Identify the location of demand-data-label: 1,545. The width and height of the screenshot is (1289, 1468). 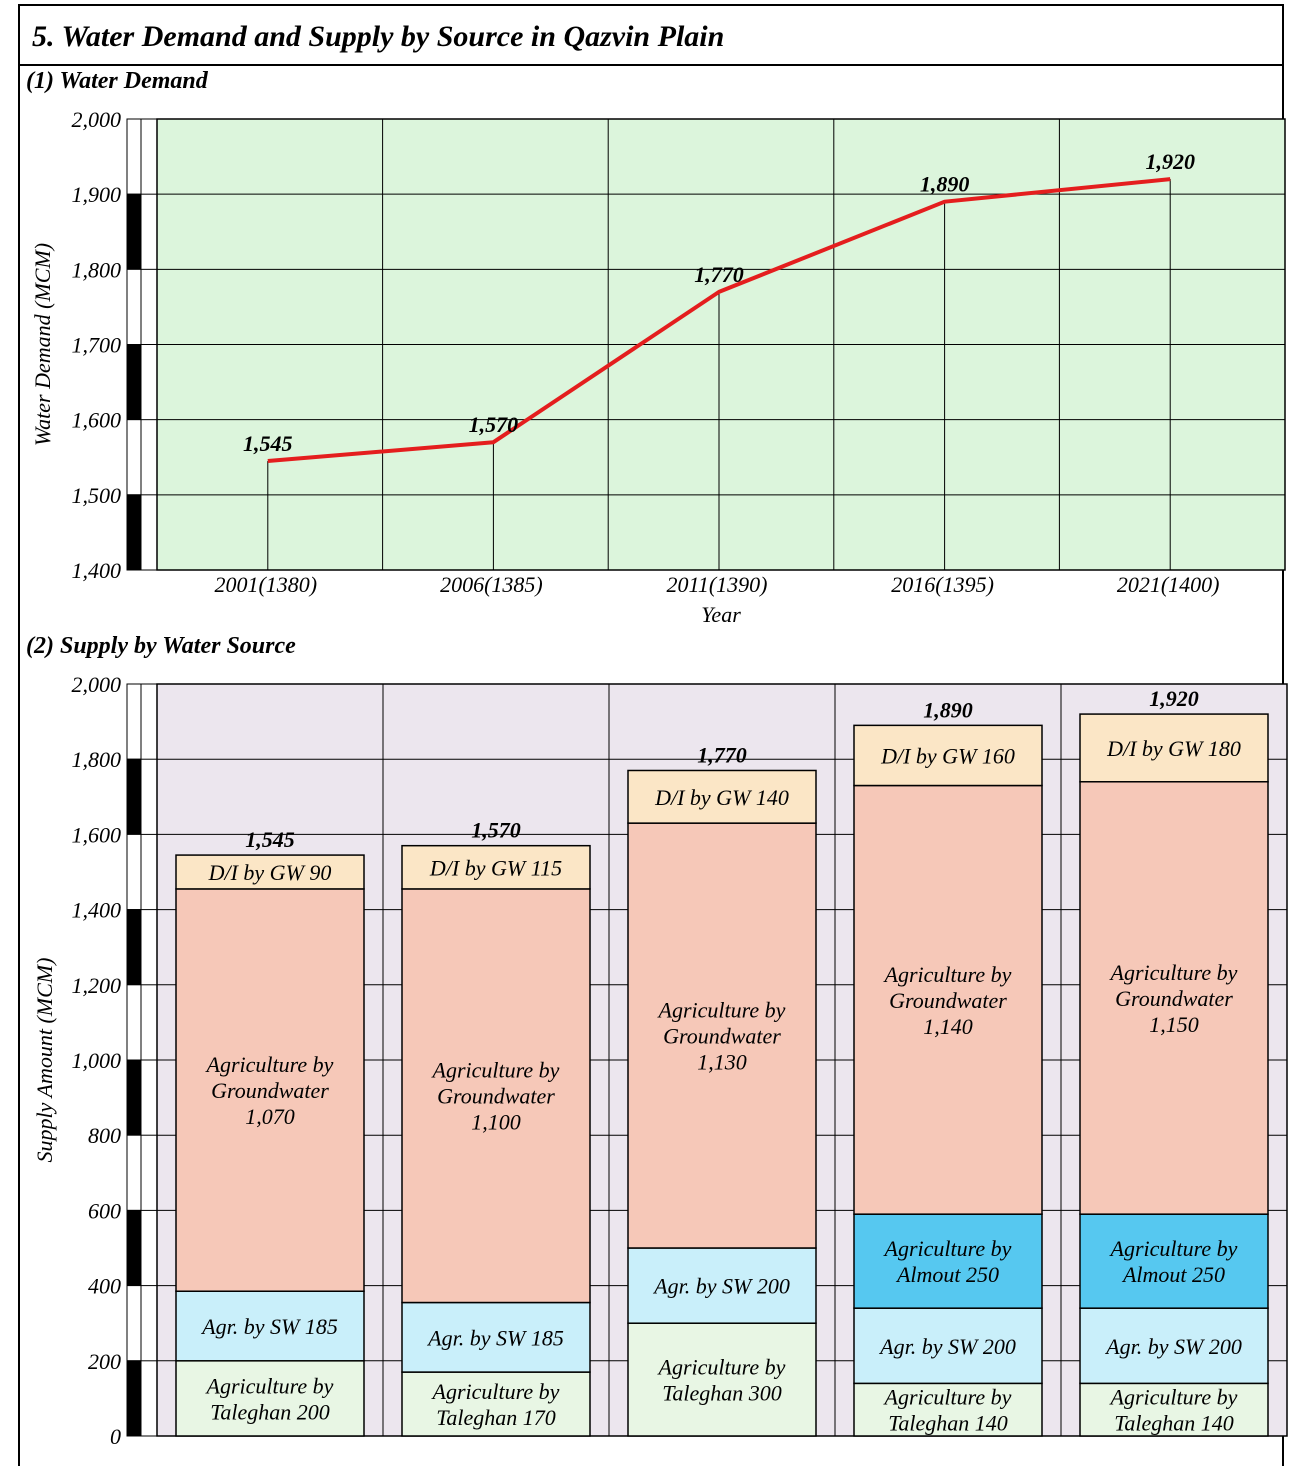
(268, 443).